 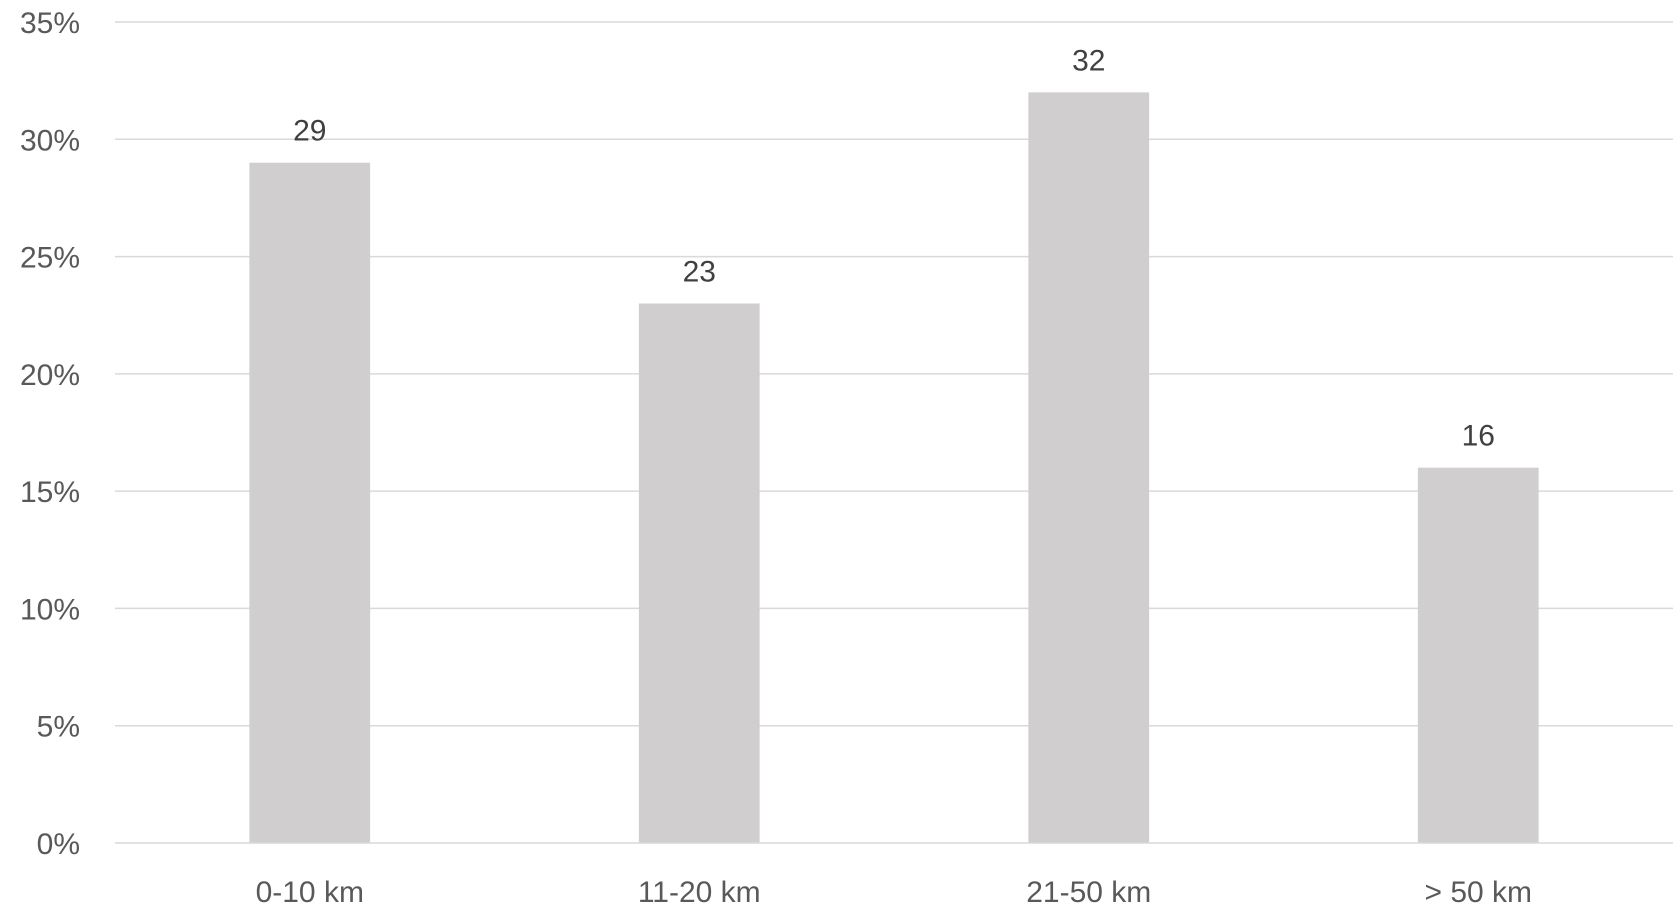 I want to click on y-tick-label: 5%, so click(x=58, y=727).